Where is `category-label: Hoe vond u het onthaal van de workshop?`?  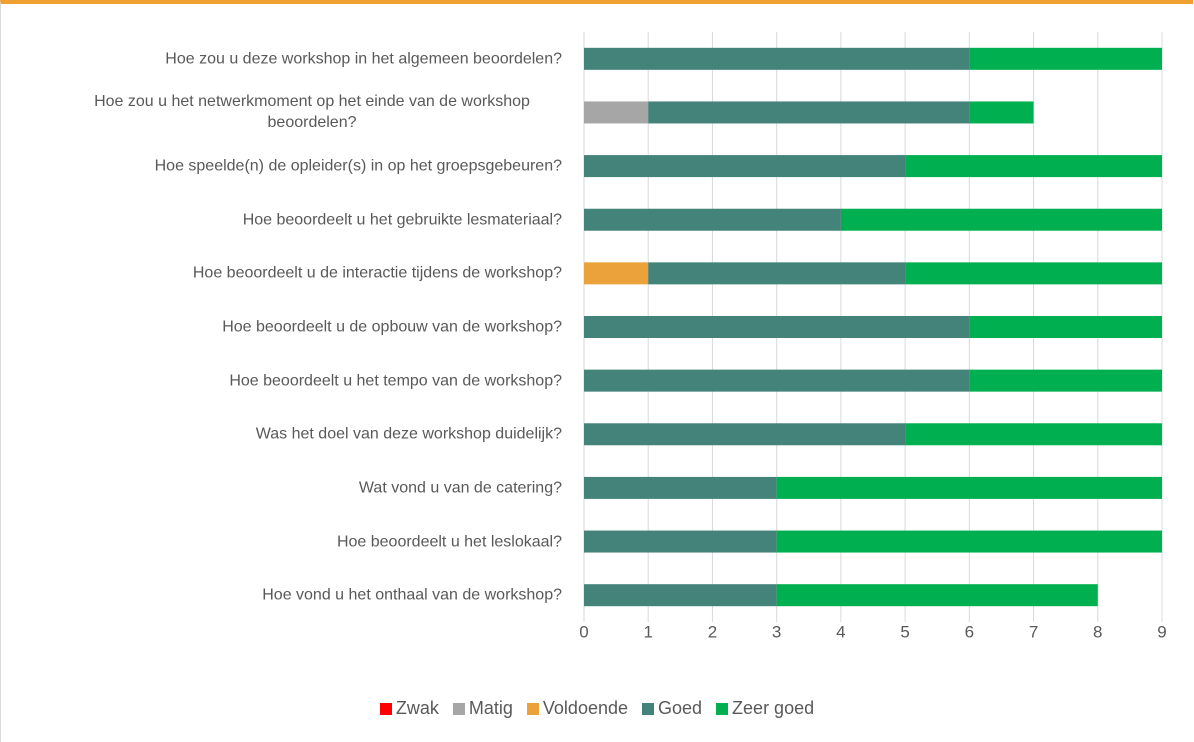
category-label: Hoe vond u het onthaal van de workshop? is located at coordinates (281, 595).